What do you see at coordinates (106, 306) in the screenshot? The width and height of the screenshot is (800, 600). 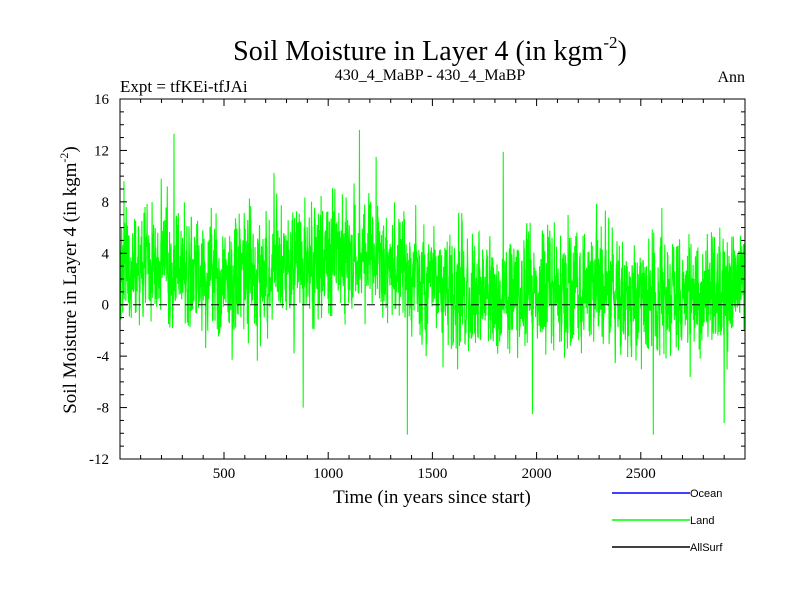 I see `y-tick-label: 0` at bounding box center [106, 306].